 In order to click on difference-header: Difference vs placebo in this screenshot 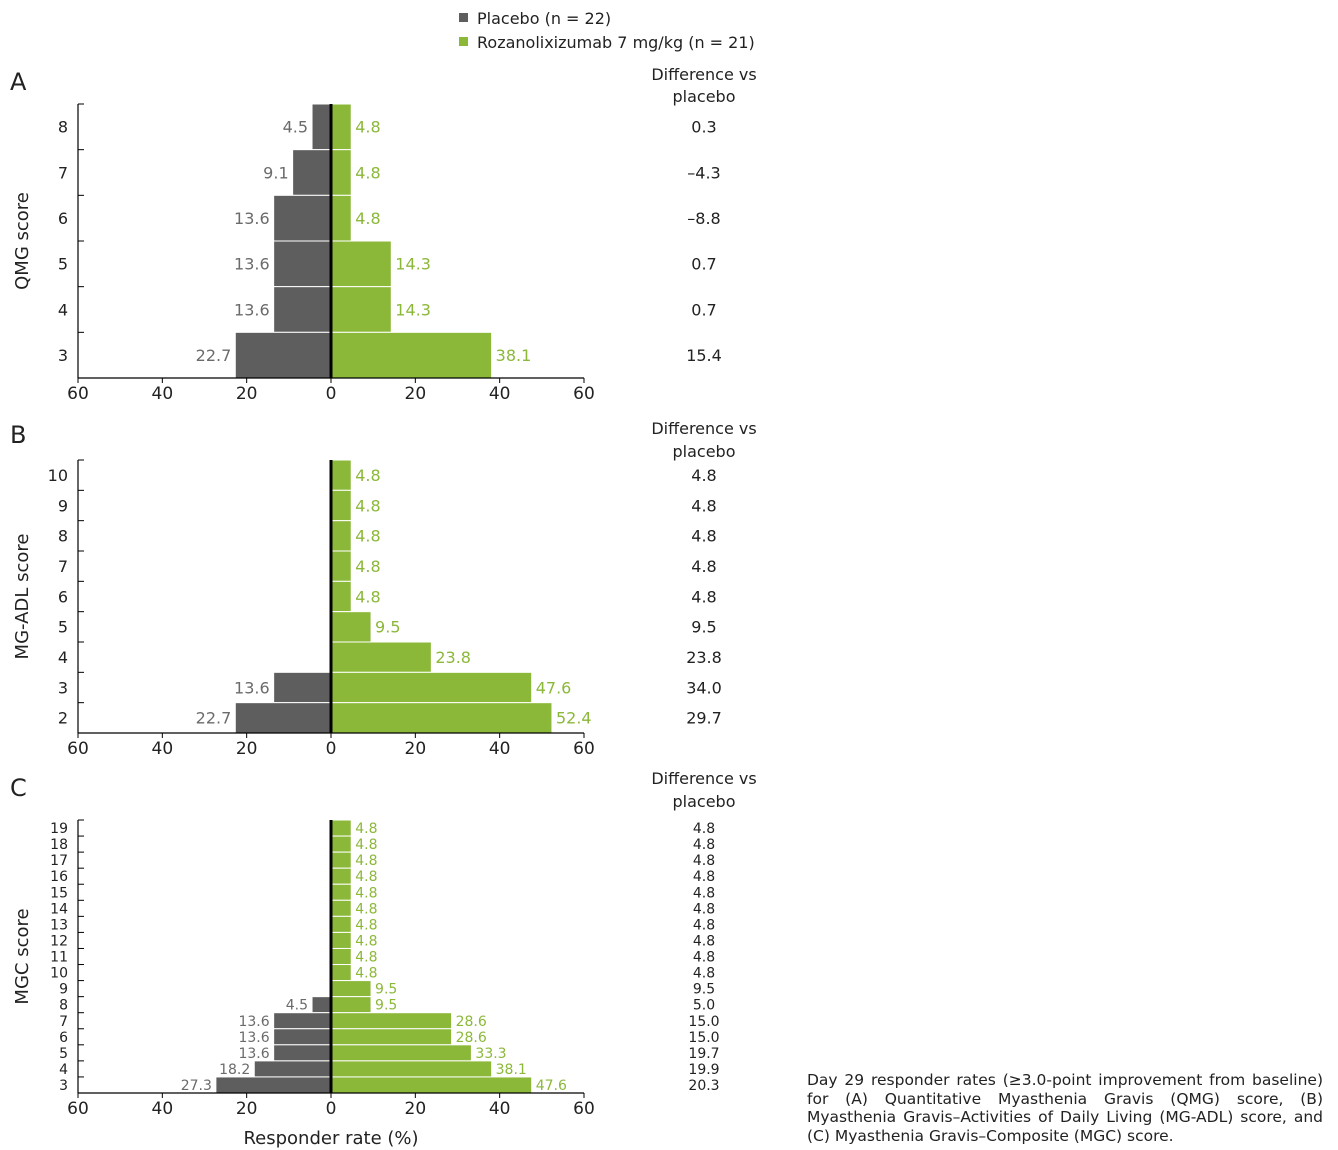, I will do `click(703, 85)`.